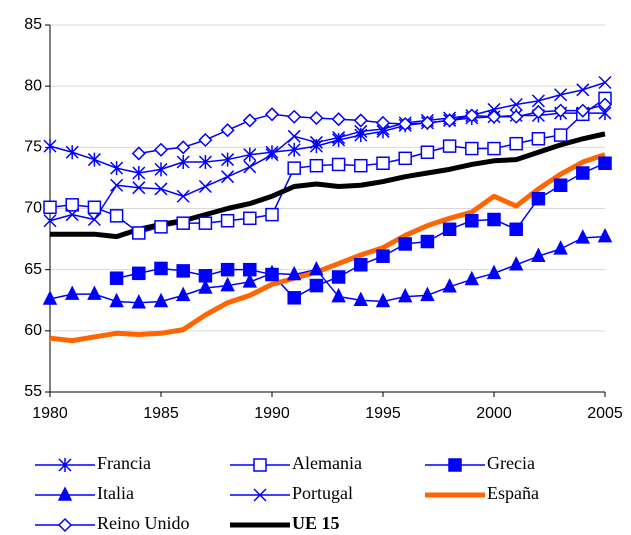 The image size is (631, 535). I want to click on y-tick-label: 85, so click(33, 24).